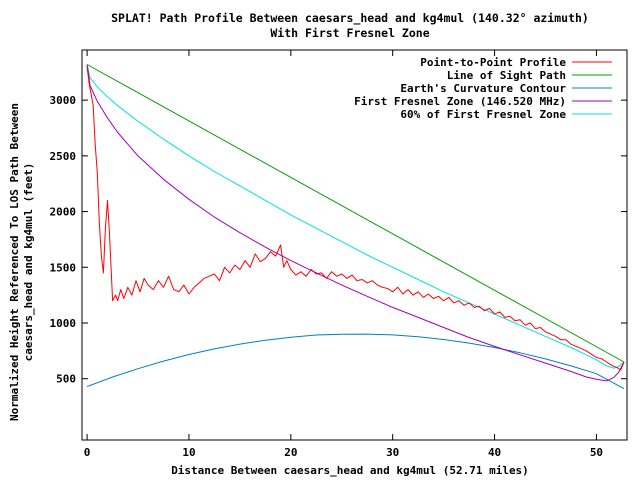 The height and width of the screenshot is (480, 640). I want to click on x-tick-label: 10, so click(188, 452).